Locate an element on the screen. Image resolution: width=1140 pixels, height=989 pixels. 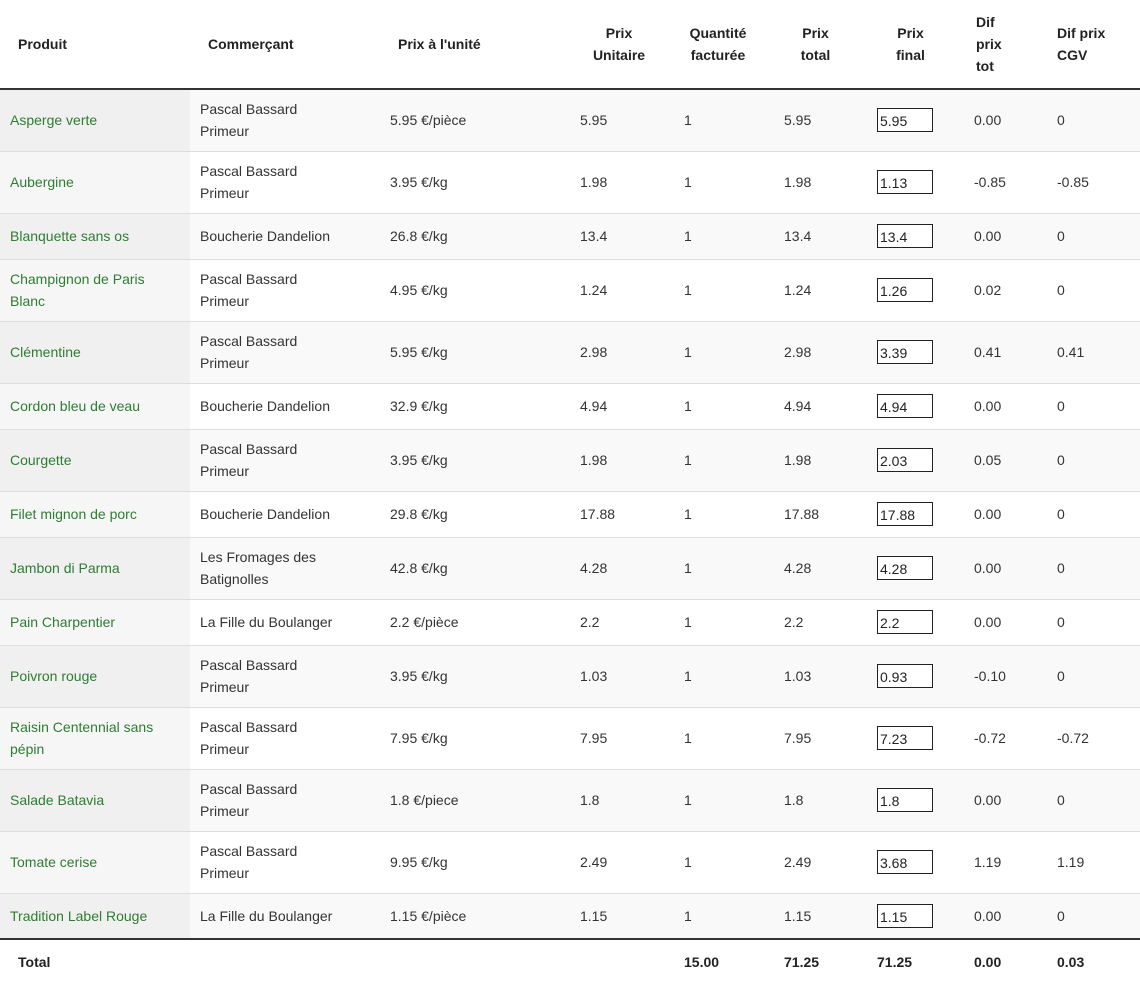
merchant-name-line: La Fille du Boulanger is located at coordinates (266, 622).